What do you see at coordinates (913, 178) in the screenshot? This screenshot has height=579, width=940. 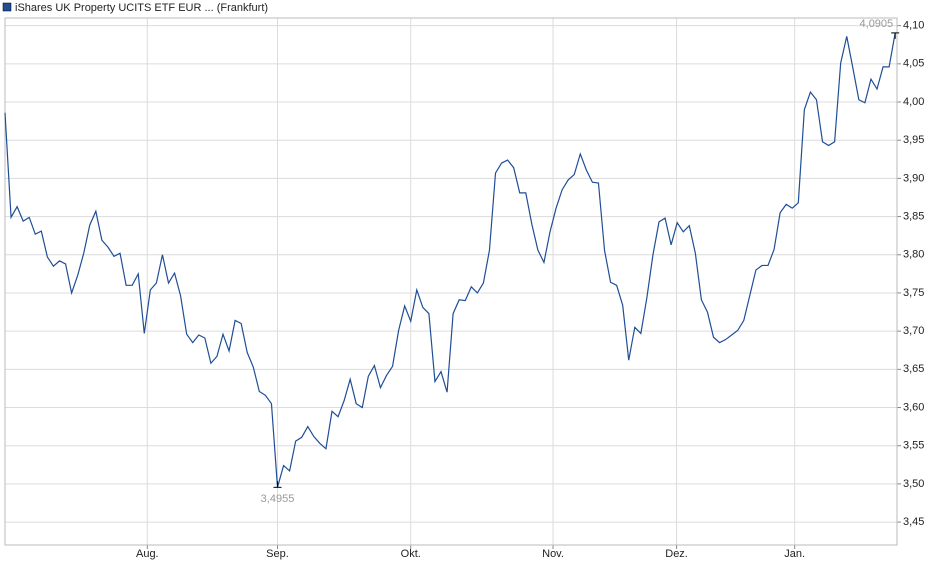 I see `y-tick-label: 3,90` at bounding box center [913, 178].